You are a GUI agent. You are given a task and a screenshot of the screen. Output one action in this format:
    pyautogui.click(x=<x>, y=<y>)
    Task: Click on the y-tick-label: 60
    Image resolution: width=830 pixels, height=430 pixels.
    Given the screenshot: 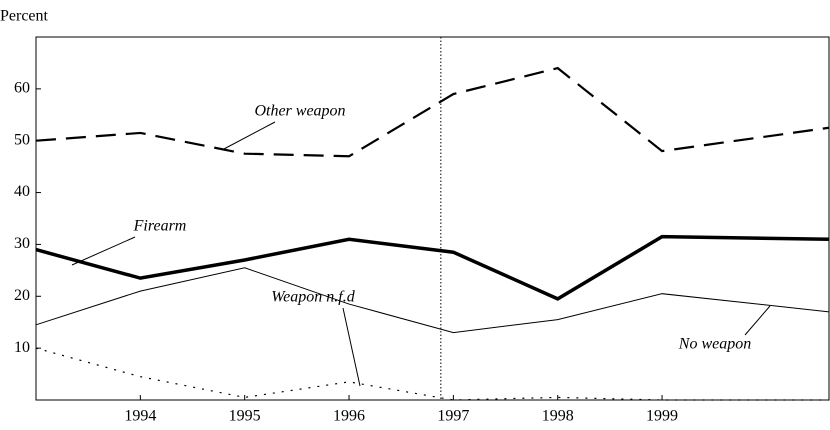 What is the action you would take?
    pyautogui.click(x=22, y=88)
    